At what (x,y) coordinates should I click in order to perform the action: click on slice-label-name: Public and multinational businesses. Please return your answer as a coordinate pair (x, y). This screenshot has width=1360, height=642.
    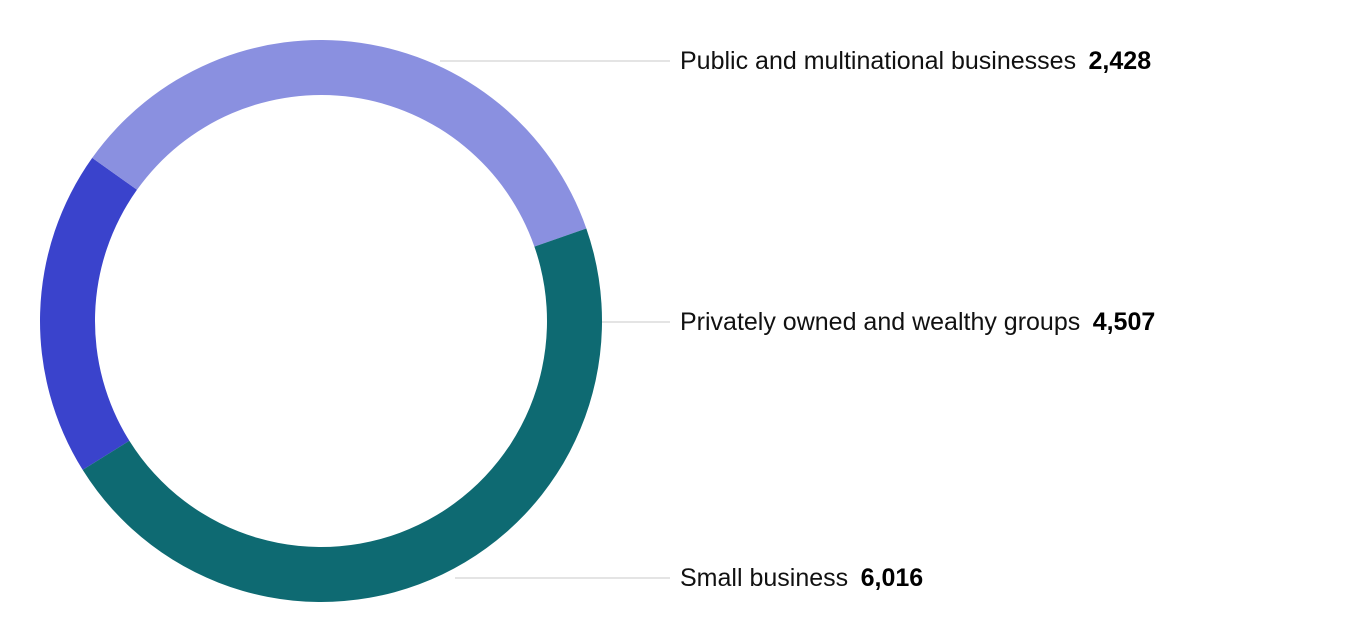
    Looking at the image, I should click on (878, 61).